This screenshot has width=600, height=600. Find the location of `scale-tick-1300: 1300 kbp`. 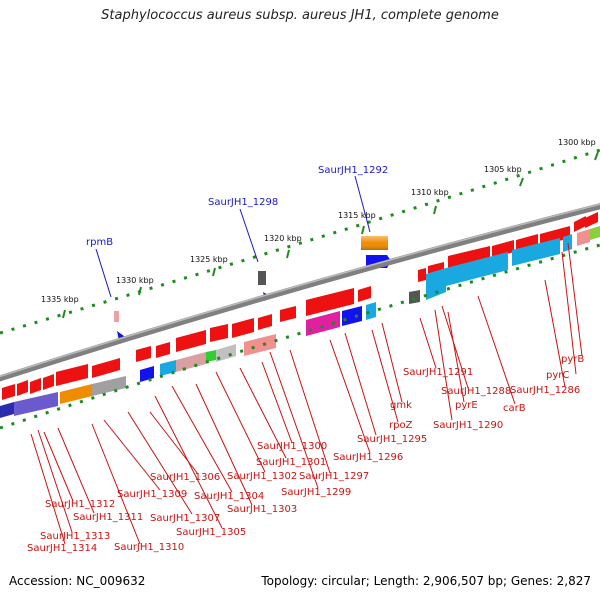

scale-tick-1300: 1300 kbp is located at coordinates (577, 142).